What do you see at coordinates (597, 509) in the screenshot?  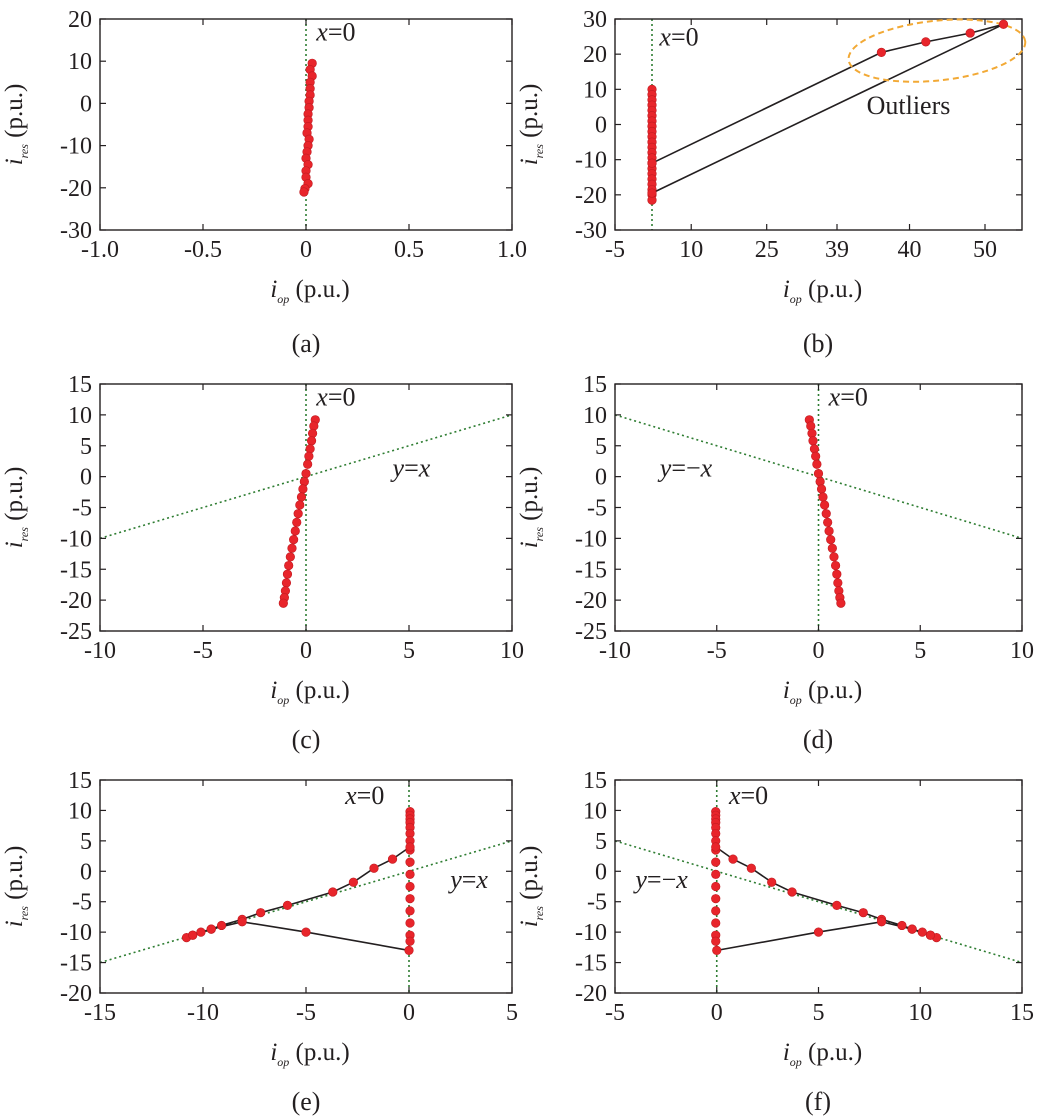 I see `y-tick-label: -5` at bounding box center [597, 509].